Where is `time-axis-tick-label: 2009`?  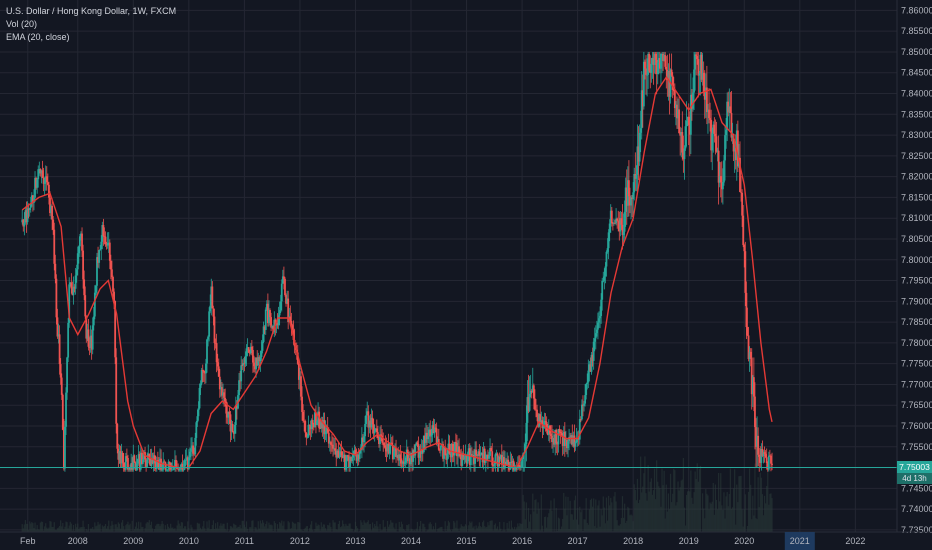 time-axis-tick-label: 2009 is located at coordinates (133, 541).